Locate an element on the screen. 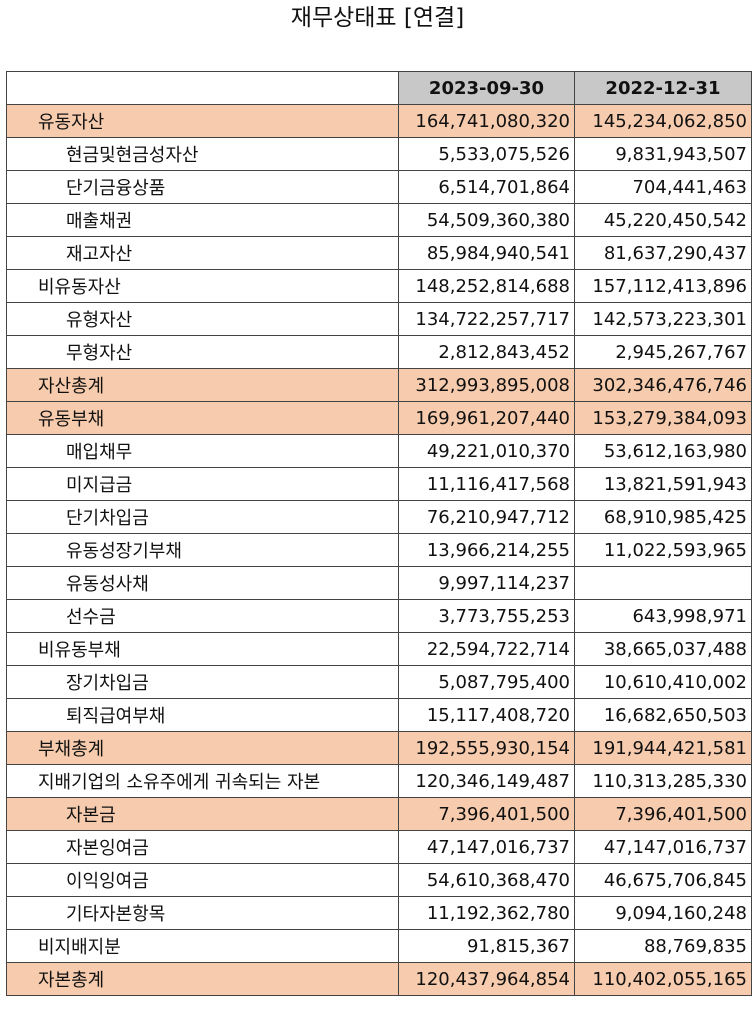  table-row: 단기차입금 76,210,947,712 68,910,985,425 is located at coordinates (379, 517).